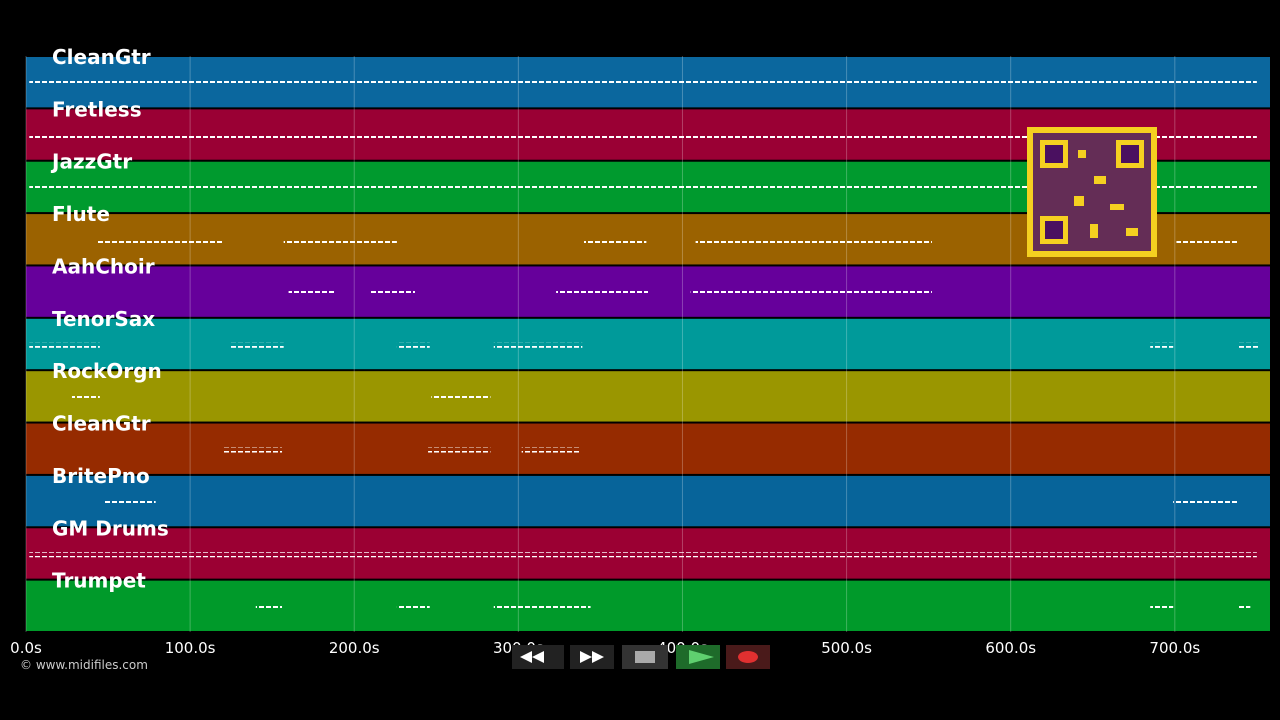 Image resolution: width=1280 pixels, height=720 pixels. Describe the element at coordinates (1092, 192) in the screenshot. I see `qr-code` at that location.